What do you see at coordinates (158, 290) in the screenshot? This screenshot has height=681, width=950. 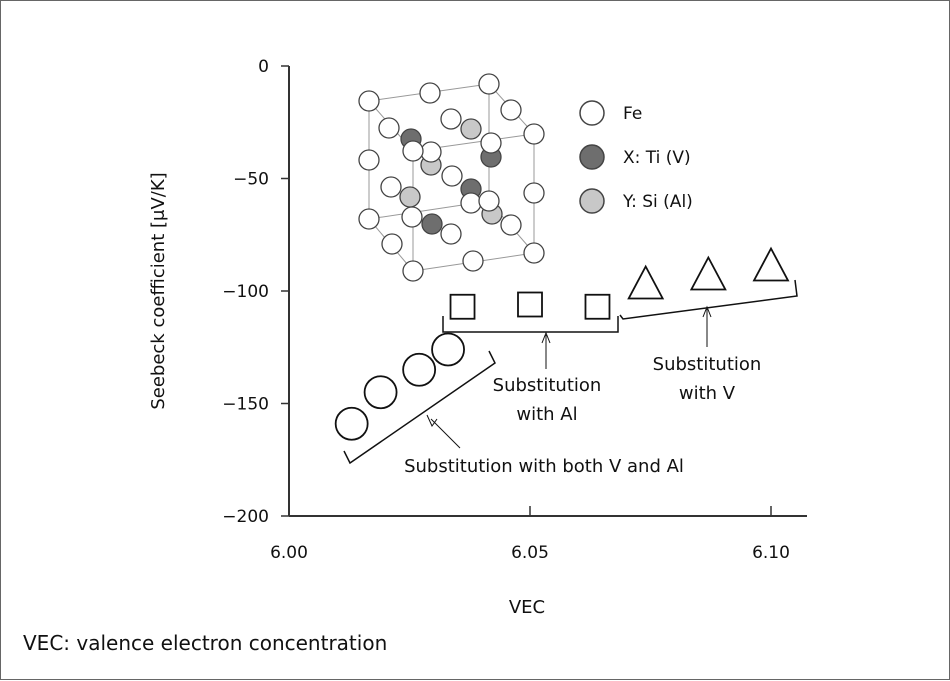 I see `y-axis-title: Seebeck coefficient [μV/K]` at bounding box center [158, 290].